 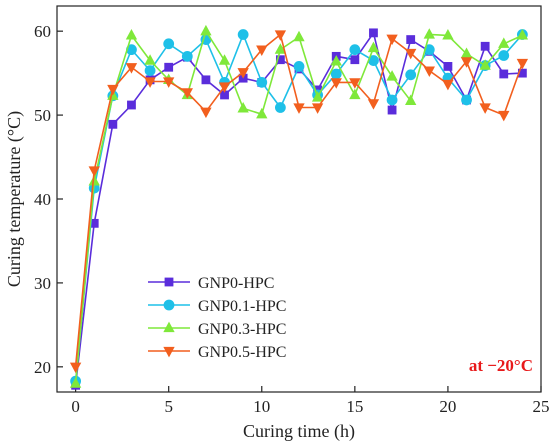 I want to click on legend-label: GNP0.1-HPC, so click(x=242, y=306).